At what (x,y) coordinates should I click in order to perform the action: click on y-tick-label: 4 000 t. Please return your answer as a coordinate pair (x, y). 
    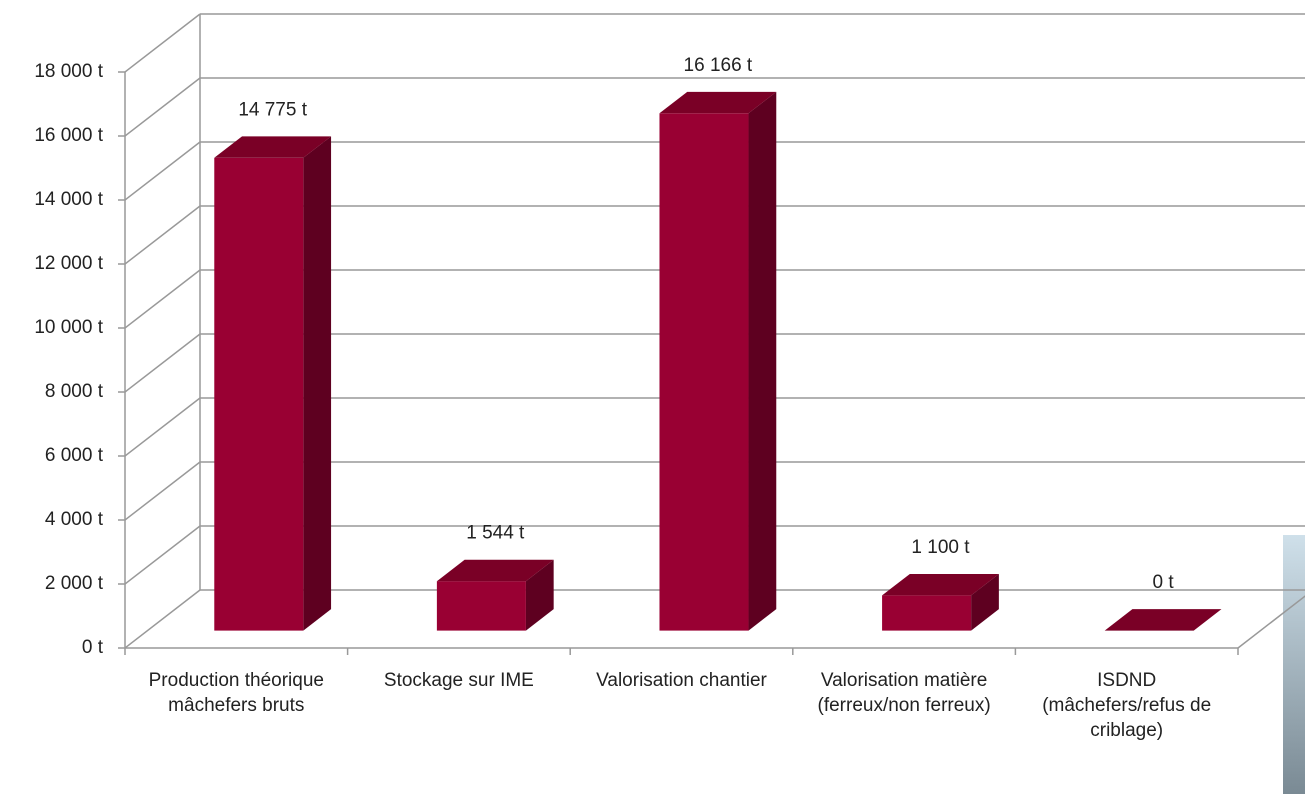
    Looking at the image, I should click on (74, 519).